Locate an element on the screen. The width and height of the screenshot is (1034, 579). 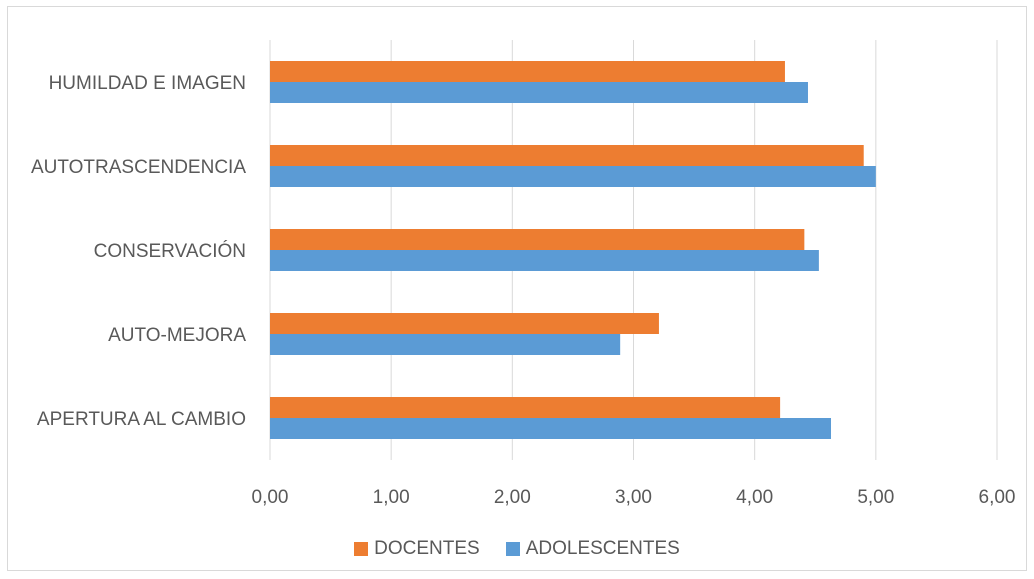
x-tick-label: 5,00 is located at coordinates (875, 497).